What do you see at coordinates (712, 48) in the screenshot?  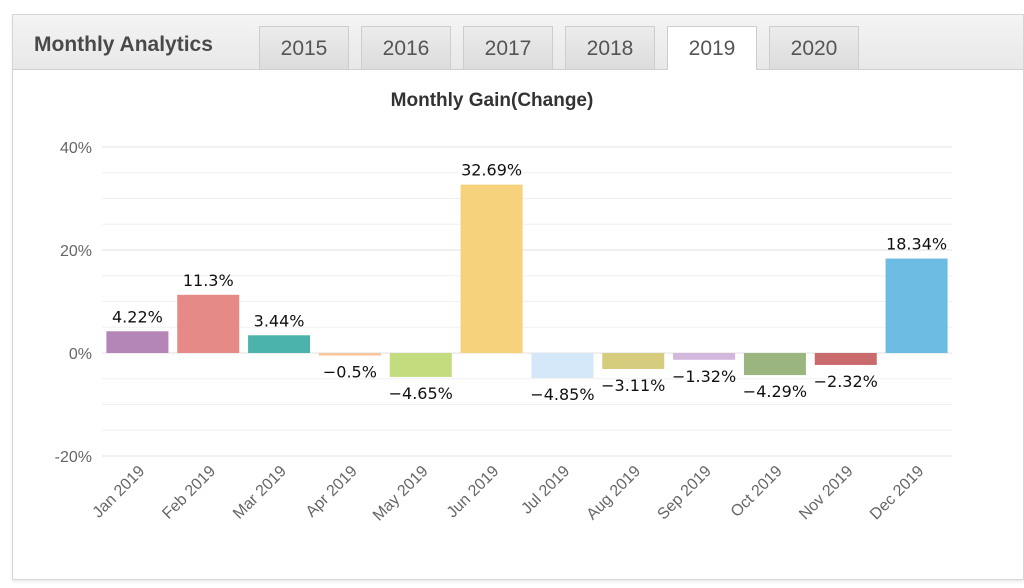 I see `tab-2019: 2019` at bounding box center [712, 48].